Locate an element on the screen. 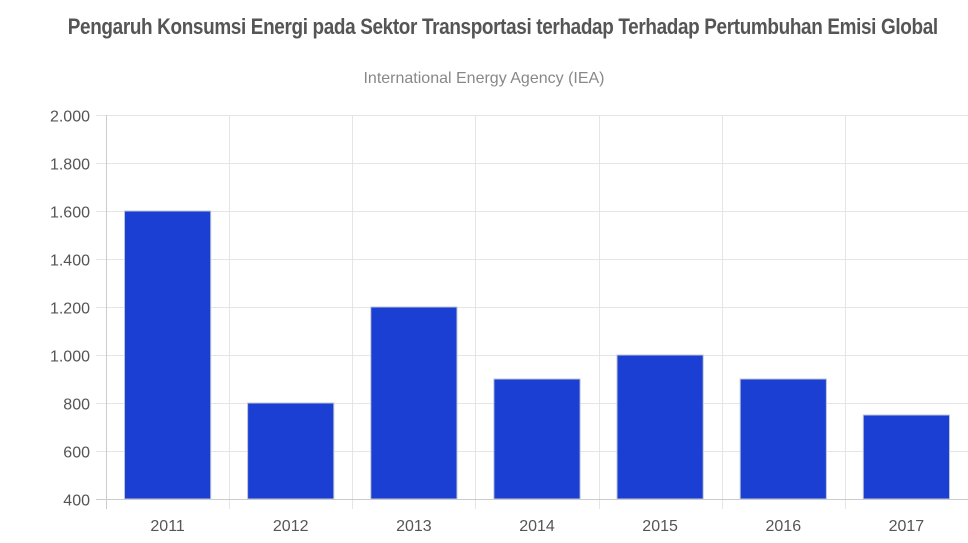 This screenshot has height=543, width=968. bar-2011 is located at coordinates (168, 355).